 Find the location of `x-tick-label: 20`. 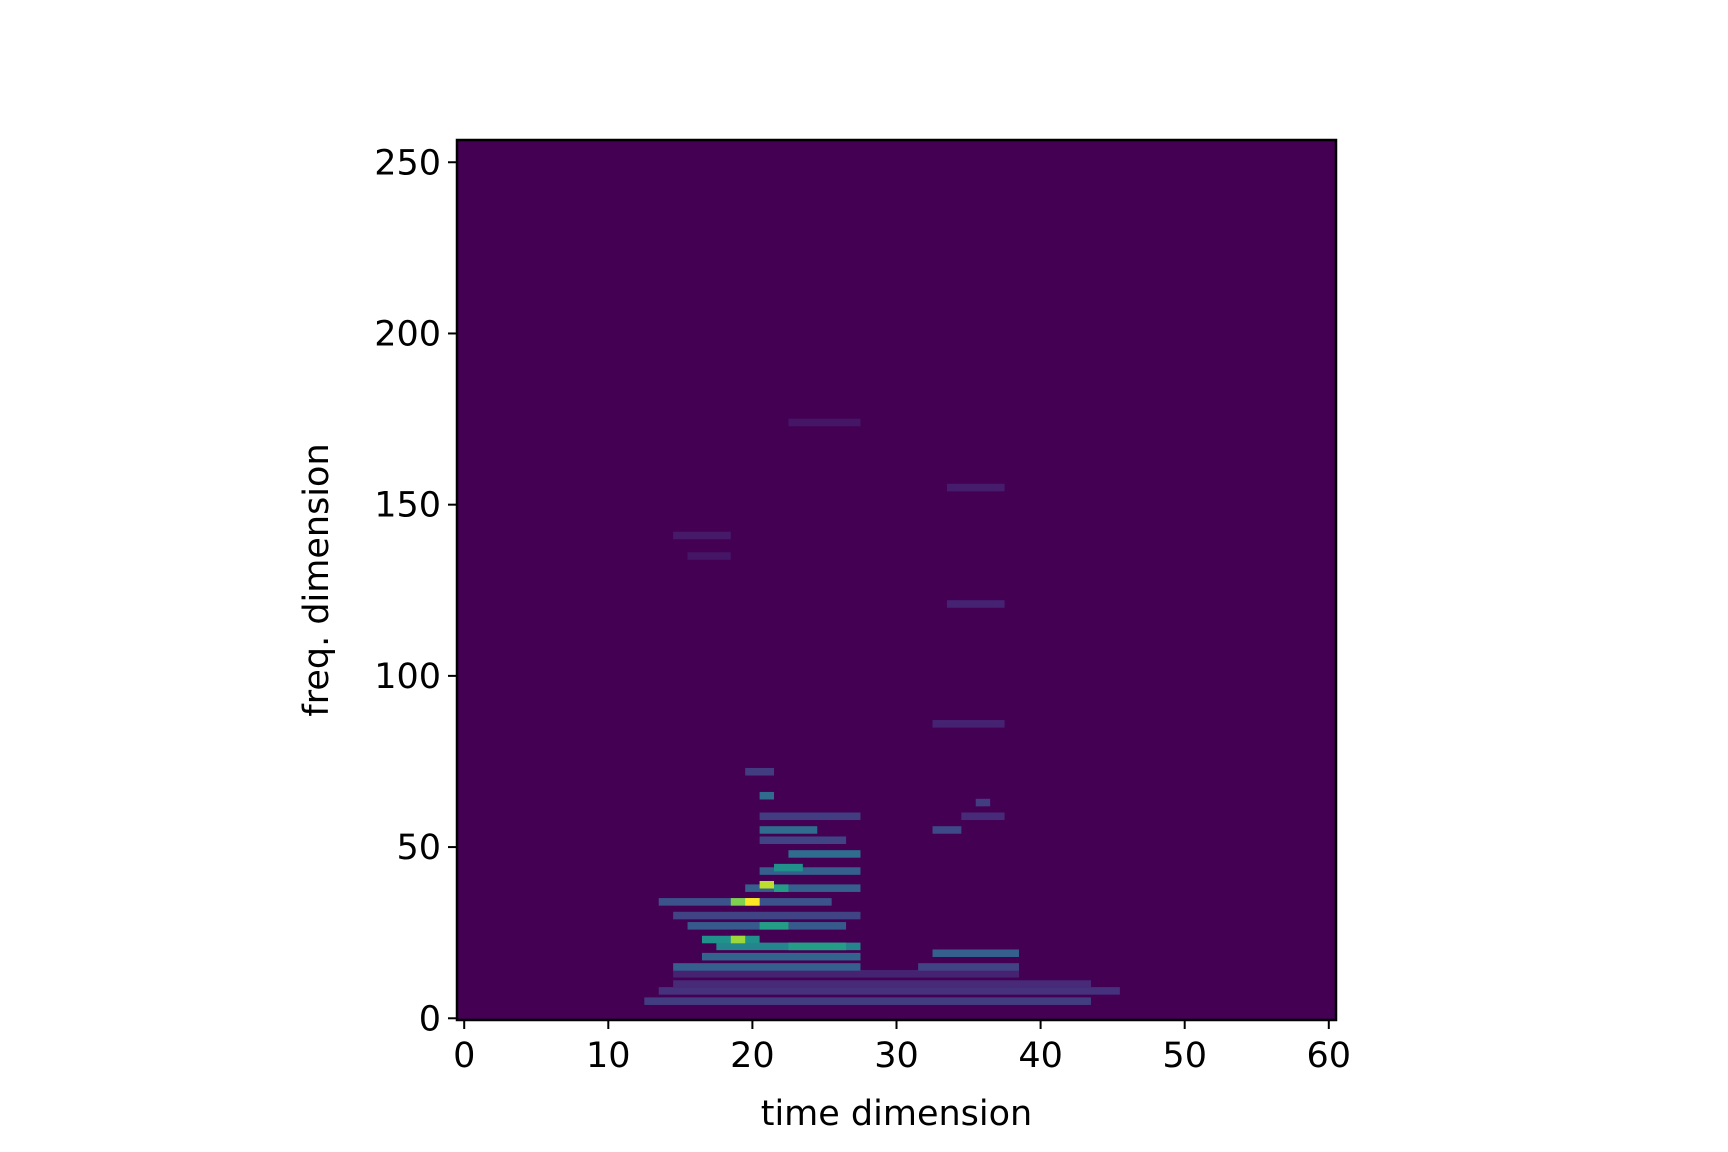

x-tick-label: 20 is located at coordinates (752, 1056).